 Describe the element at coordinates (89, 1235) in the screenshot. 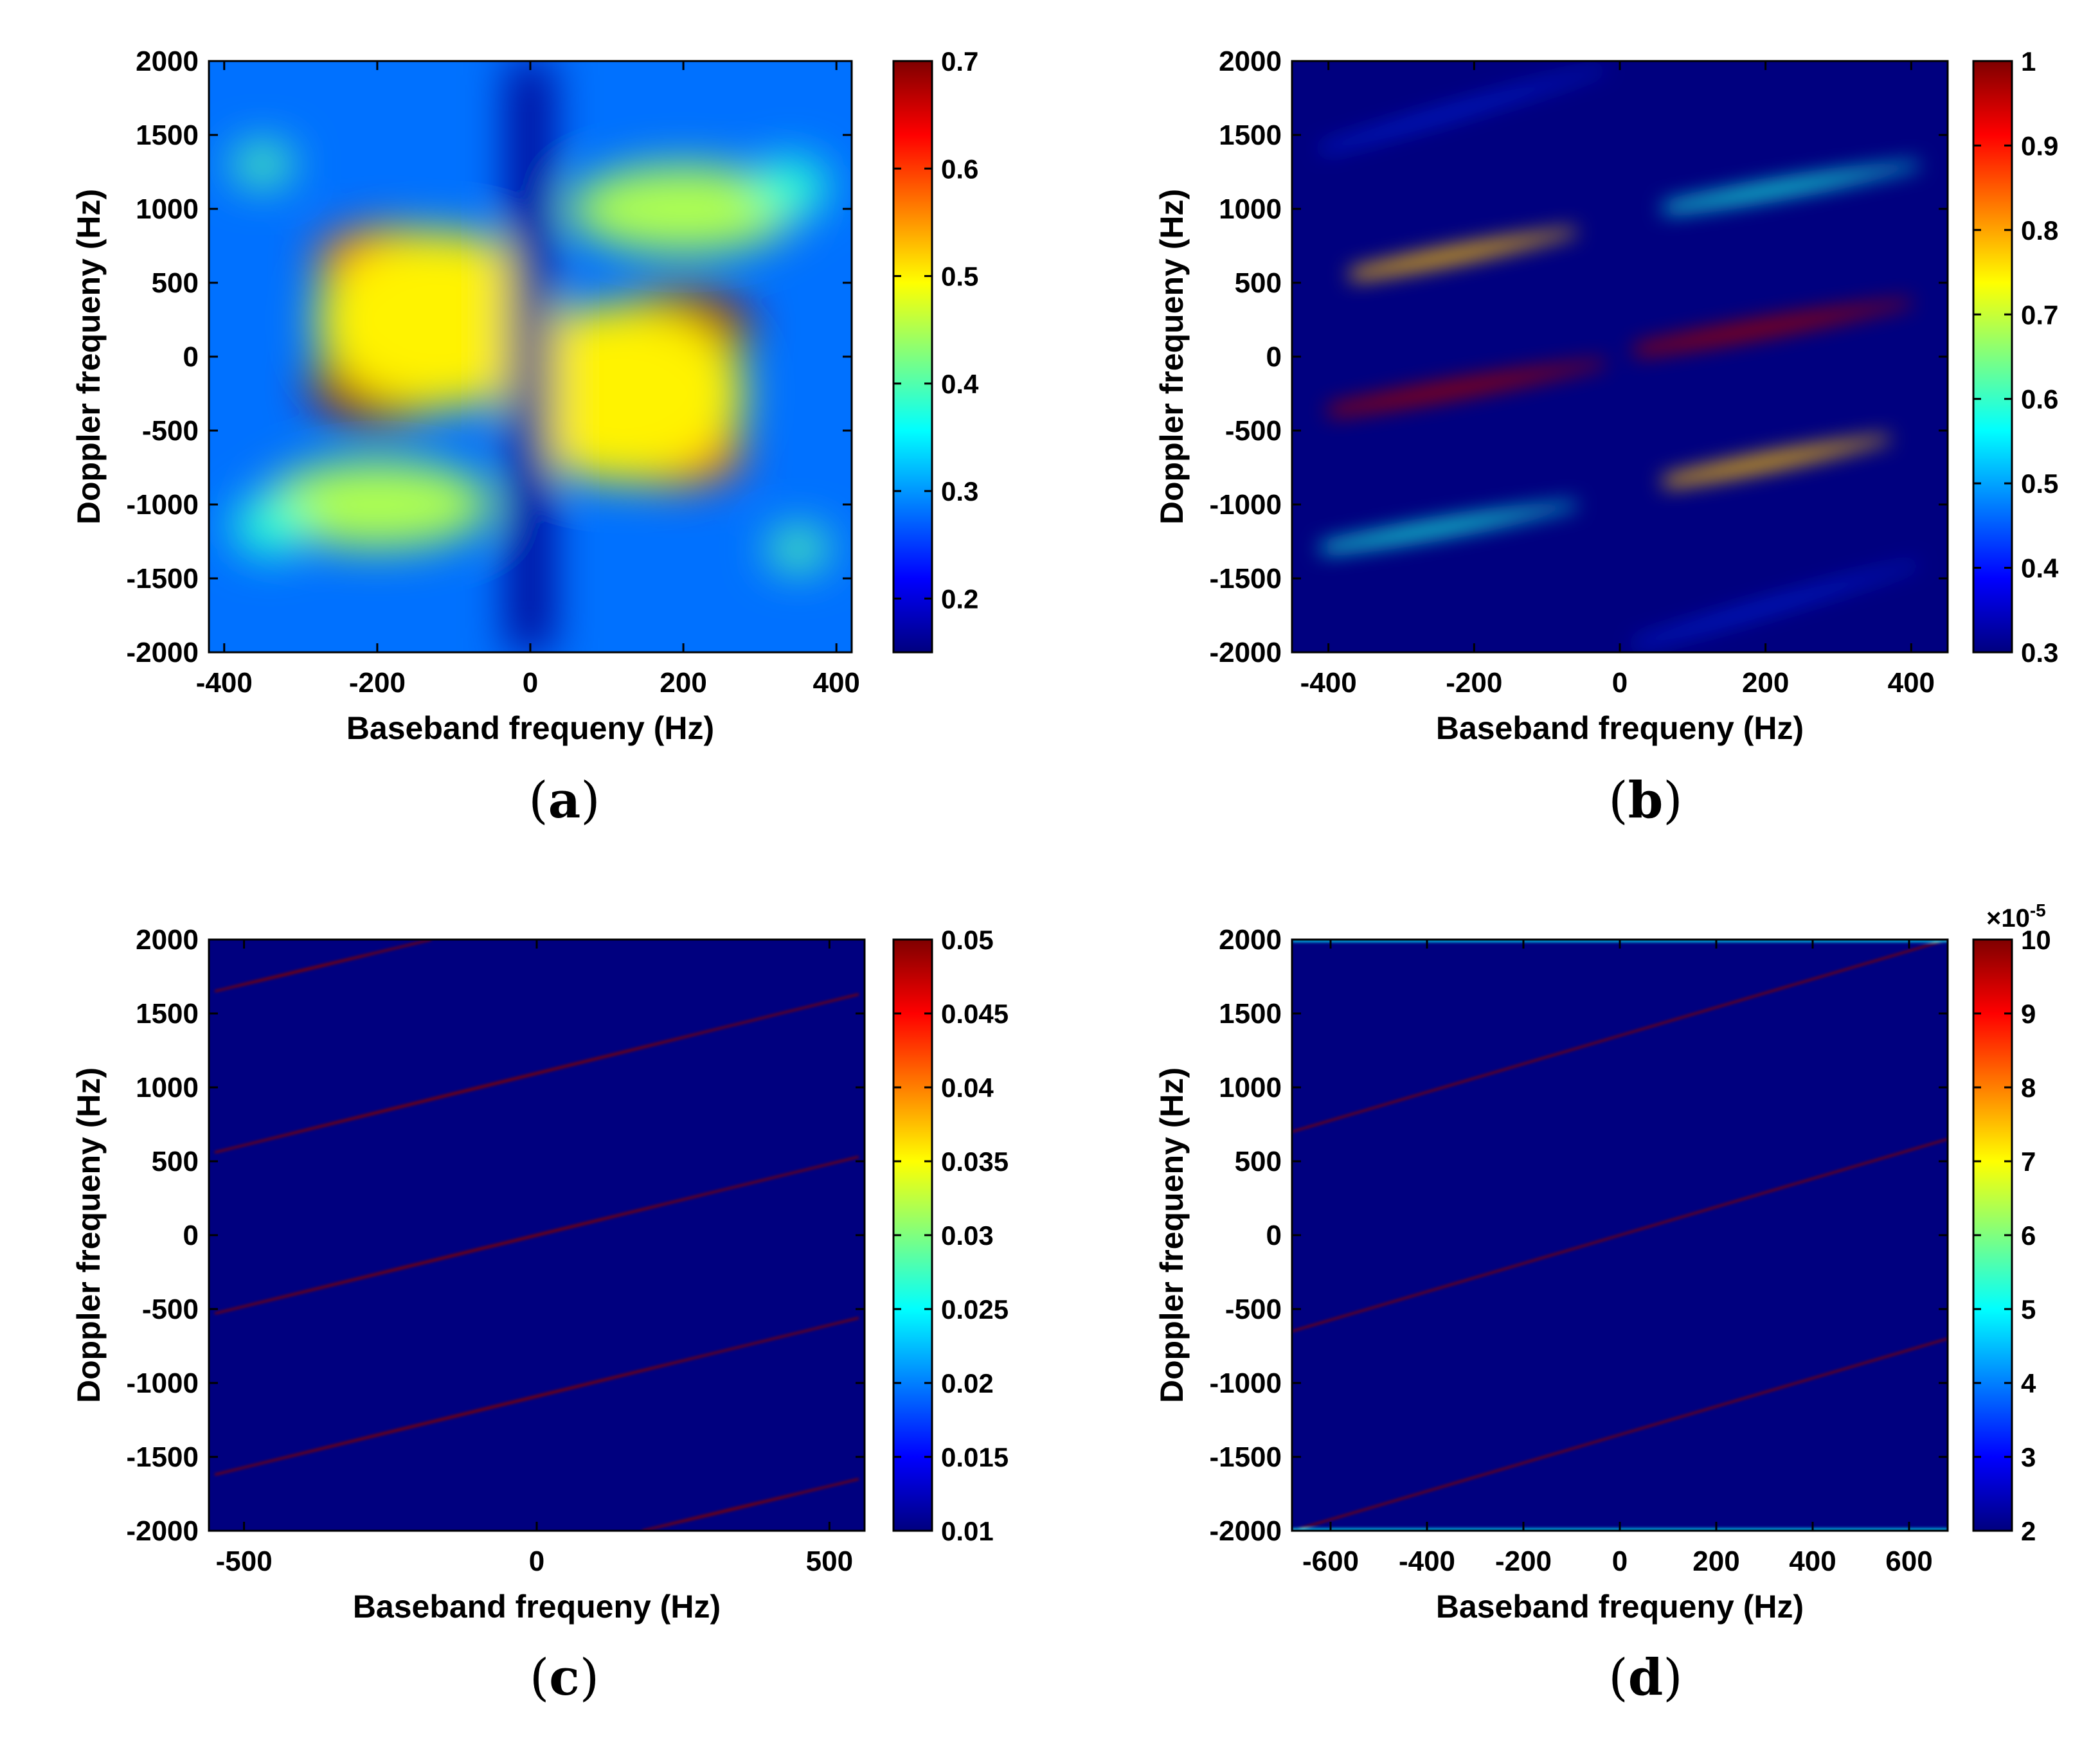

I see `y-axis-label-c: Doppler frequeny (Hz)` at that location.